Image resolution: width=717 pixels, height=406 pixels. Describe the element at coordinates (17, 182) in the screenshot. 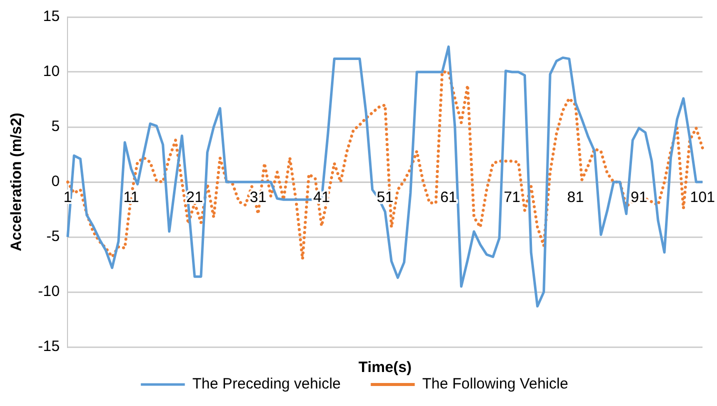

I see `y-axis-title: Acceleration (m/s2)` at that location.